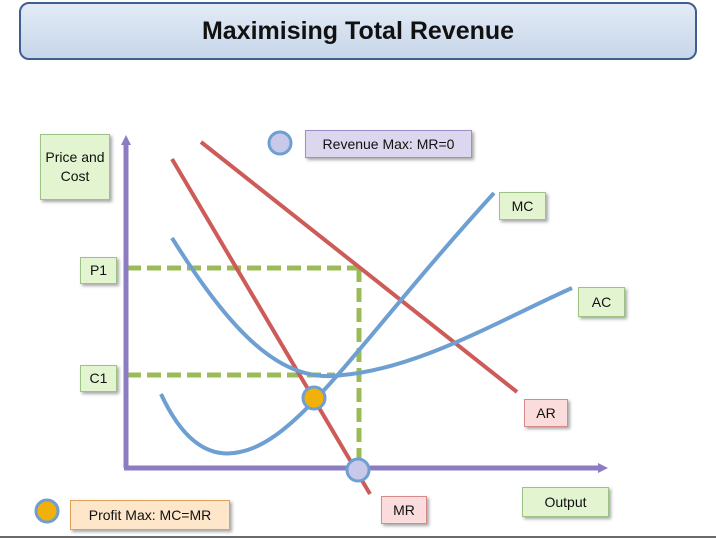 Image resolution: width=716 pixels, height=538 pixels. I want to click on p1-label: P1, so click(98, 270).